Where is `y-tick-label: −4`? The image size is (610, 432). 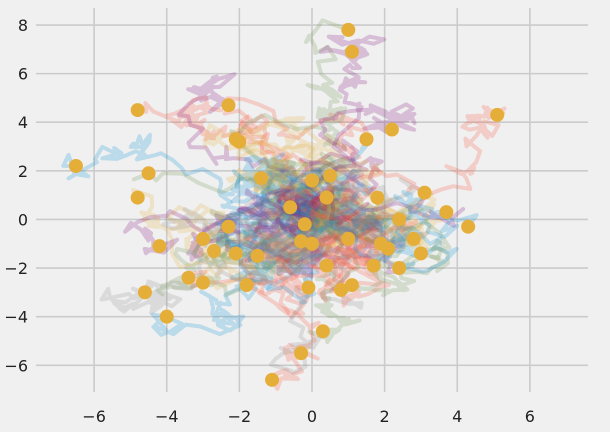
y-tick-label: −4 is located at coordinates (16, 317).